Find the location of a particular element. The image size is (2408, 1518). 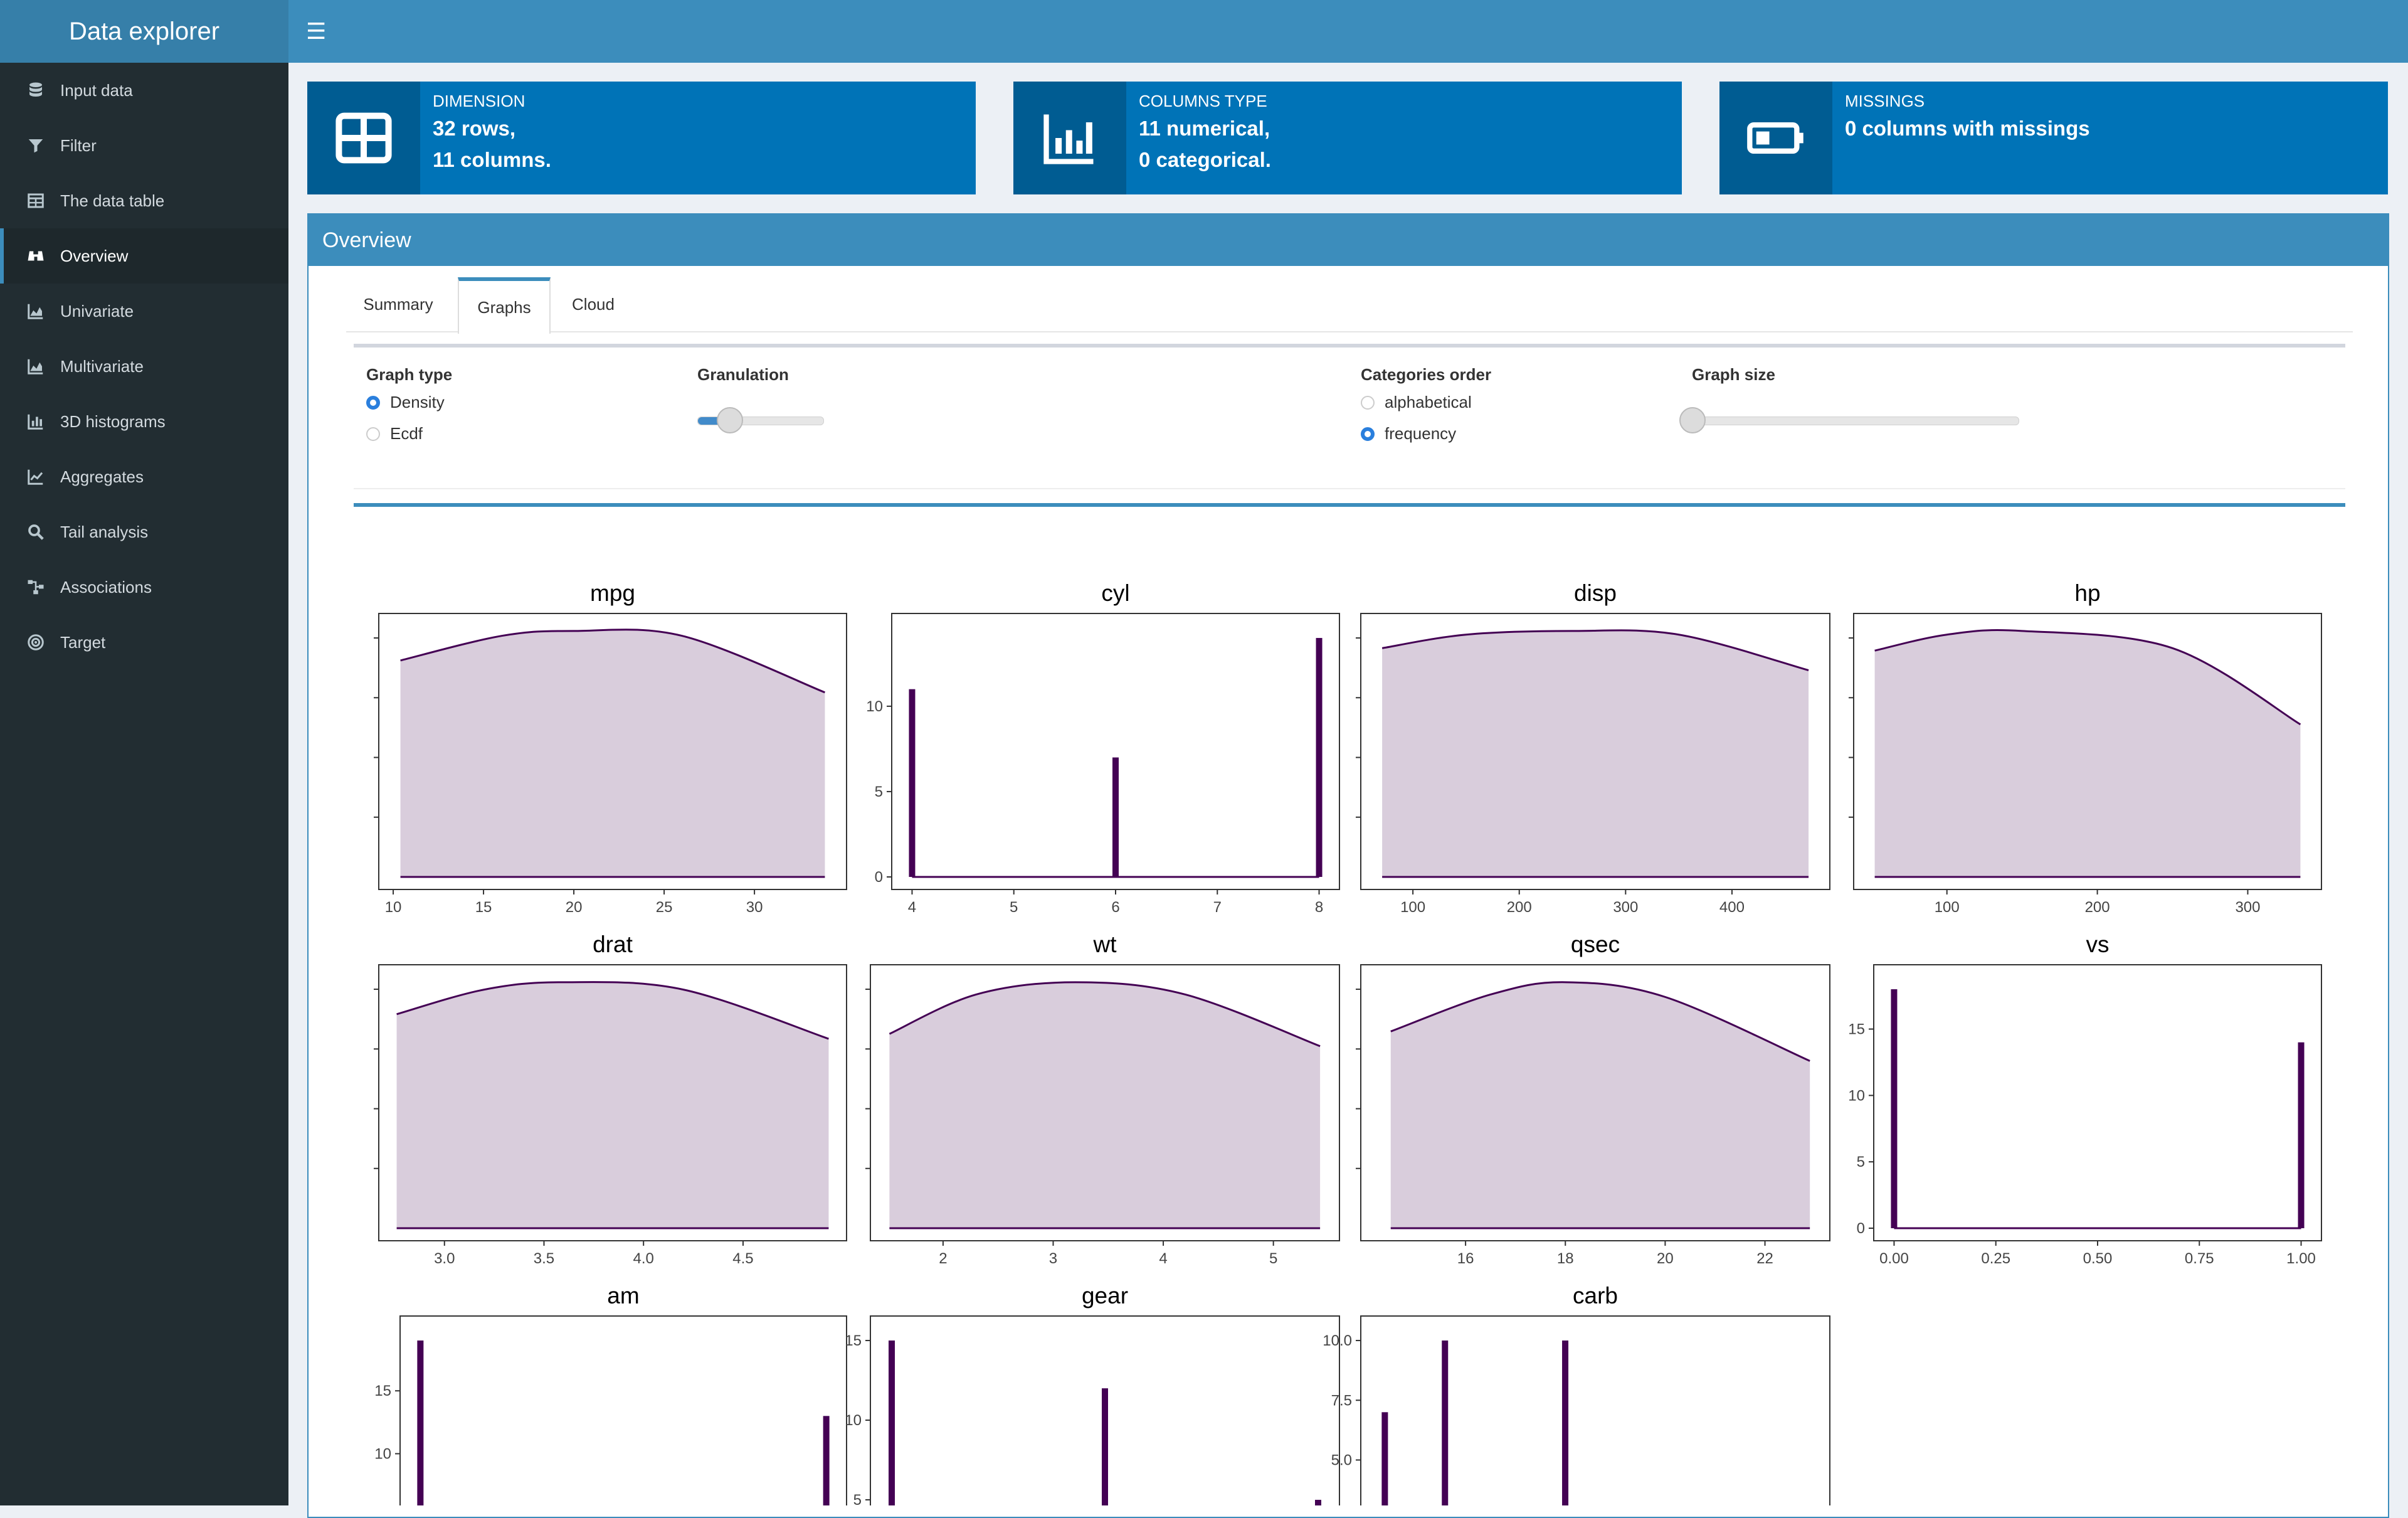

chart-title: hp is located at coordinates (2087, 593).